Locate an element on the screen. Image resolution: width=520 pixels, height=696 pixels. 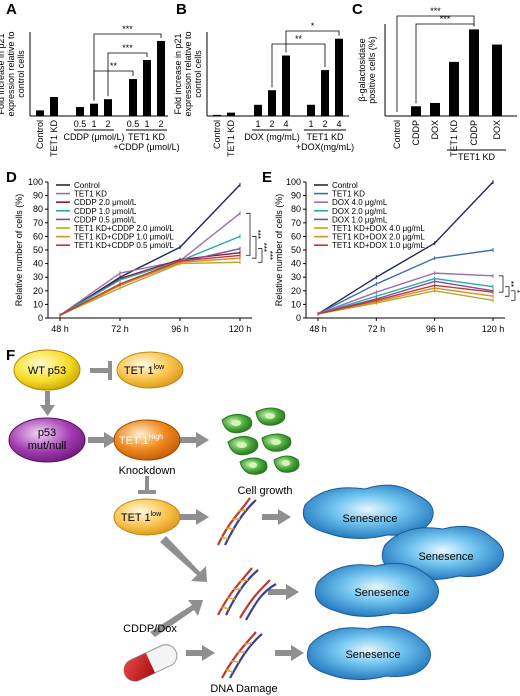
group-label-0-0: CDDP (μmol/L) is located at coordinates (93, 137).